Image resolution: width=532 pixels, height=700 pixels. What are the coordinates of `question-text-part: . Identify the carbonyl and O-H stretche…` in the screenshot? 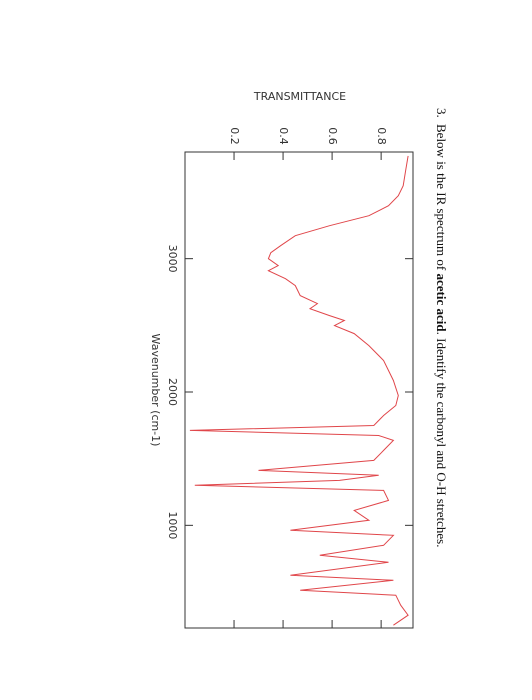 It's located at (441, 440).